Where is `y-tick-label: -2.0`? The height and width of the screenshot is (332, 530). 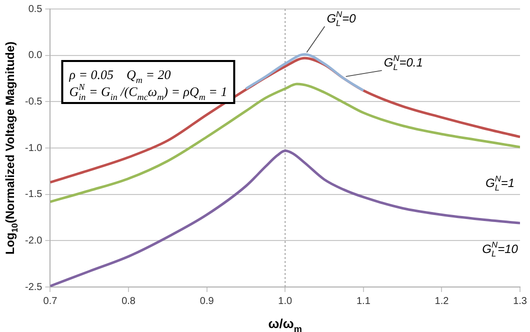 y-tick-label: -2.0 is located at coordinates (33, 240).